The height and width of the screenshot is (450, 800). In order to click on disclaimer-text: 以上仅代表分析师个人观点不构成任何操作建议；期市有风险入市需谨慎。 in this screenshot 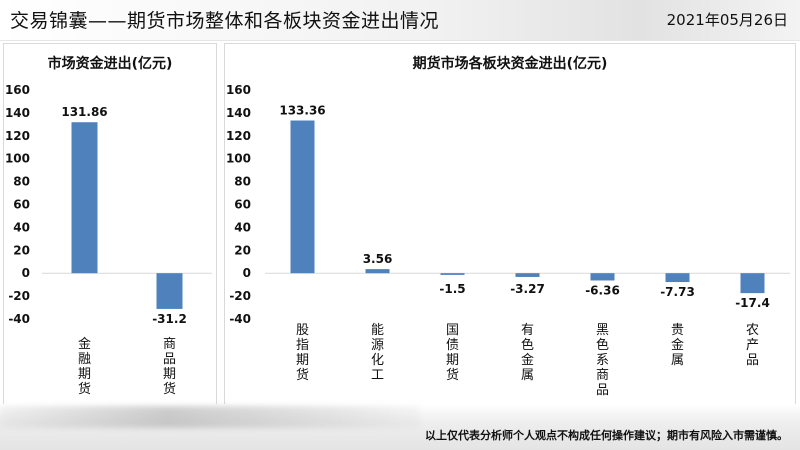, I will do `click(606, 435)`.